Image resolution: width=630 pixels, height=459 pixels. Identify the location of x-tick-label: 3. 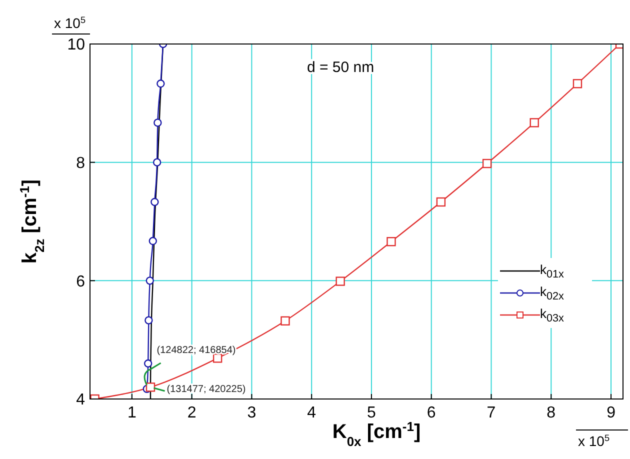
(251, 413).